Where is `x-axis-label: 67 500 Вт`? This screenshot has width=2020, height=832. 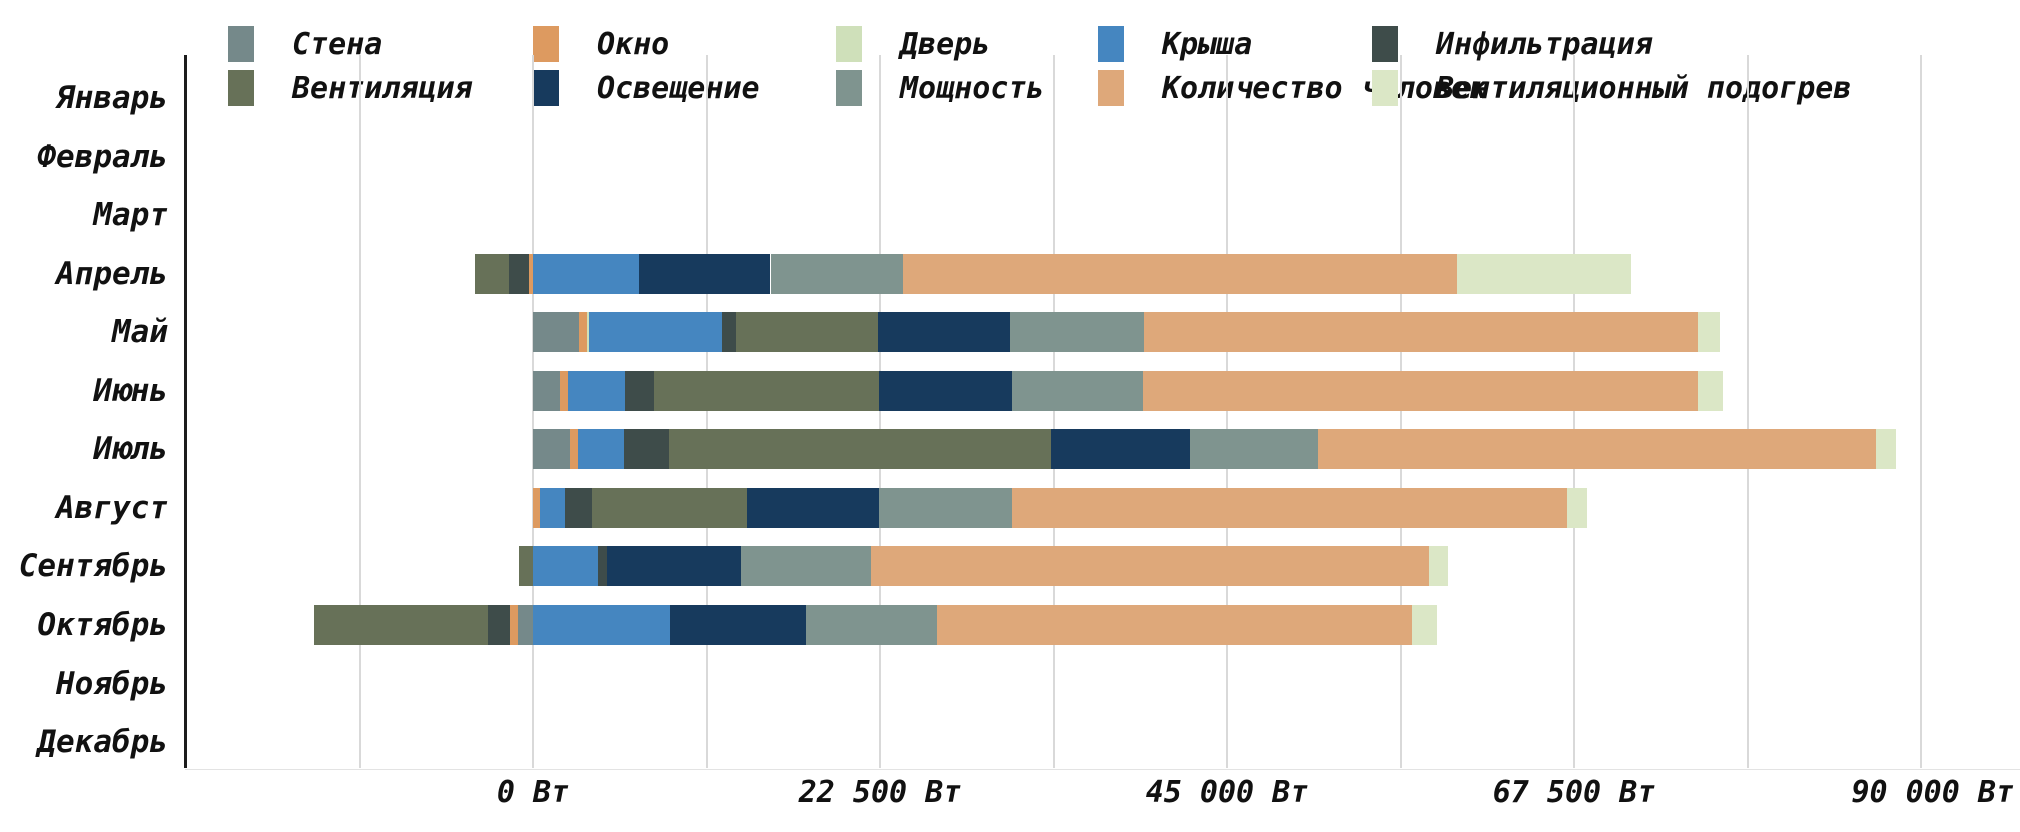 x-axis-label: 67 500 Вт is located at coordinates (1574, 792).